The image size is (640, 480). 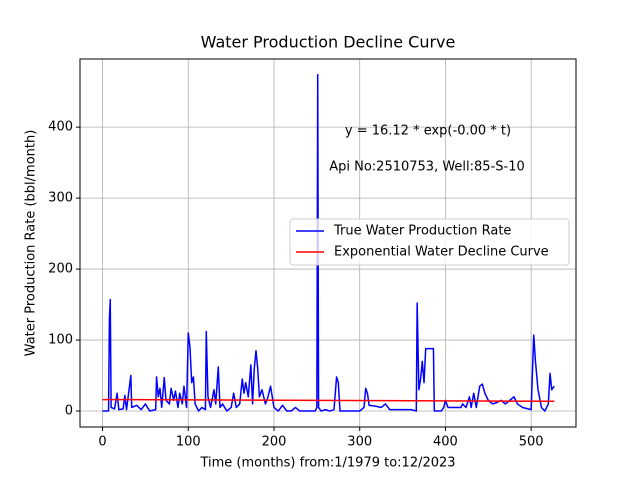 I want to click on legend-box, so click(x=429, y=242).